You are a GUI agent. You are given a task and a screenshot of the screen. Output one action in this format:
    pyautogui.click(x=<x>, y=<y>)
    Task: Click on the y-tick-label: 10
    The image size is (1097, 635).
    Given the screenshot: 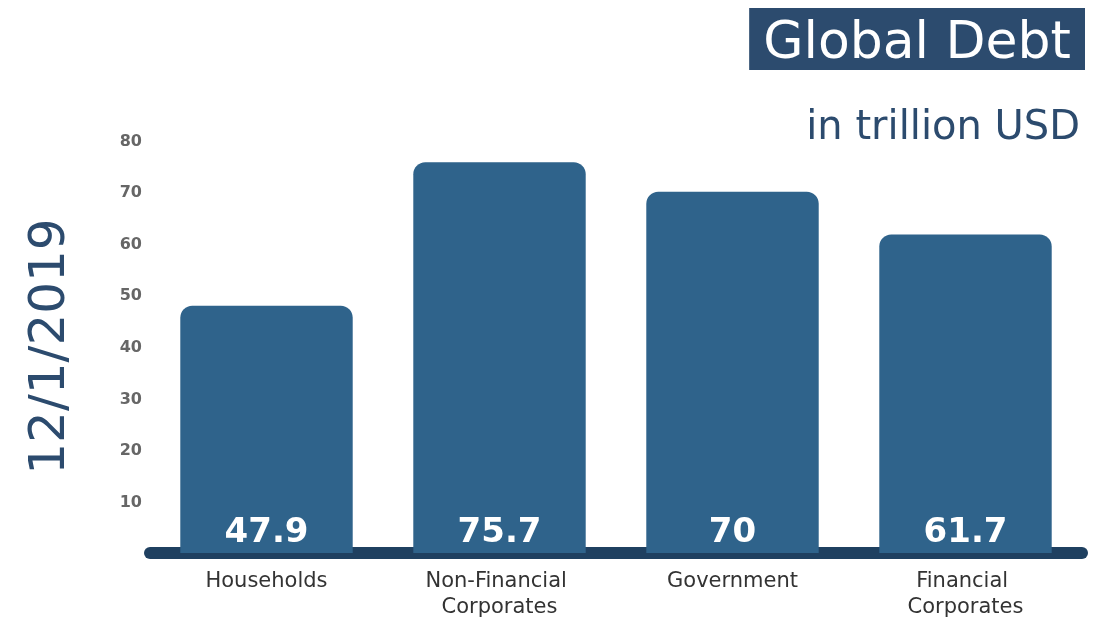 What is the action you would take?
    pyautogui.click(x=130, y=501)
    